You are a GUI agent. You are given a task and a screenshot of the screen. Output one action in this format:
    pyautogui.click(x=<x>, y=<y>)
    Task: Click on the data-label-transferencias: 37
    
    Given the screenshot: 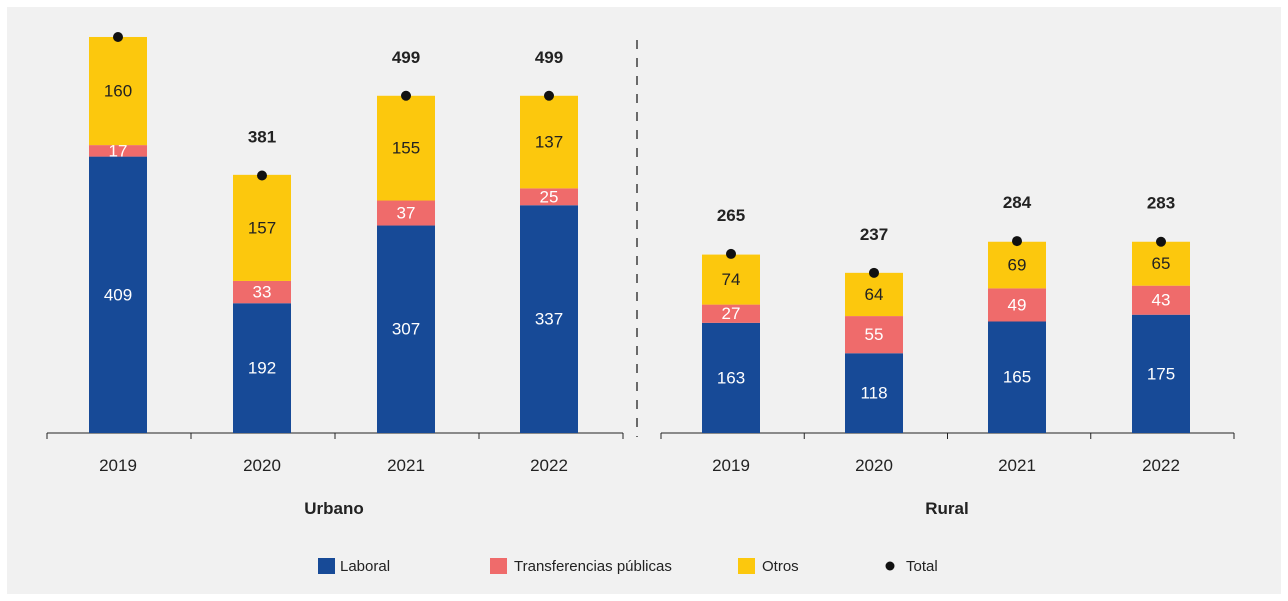 What is the action you would take?
    pyautogui.click(x=406, y=213)
    